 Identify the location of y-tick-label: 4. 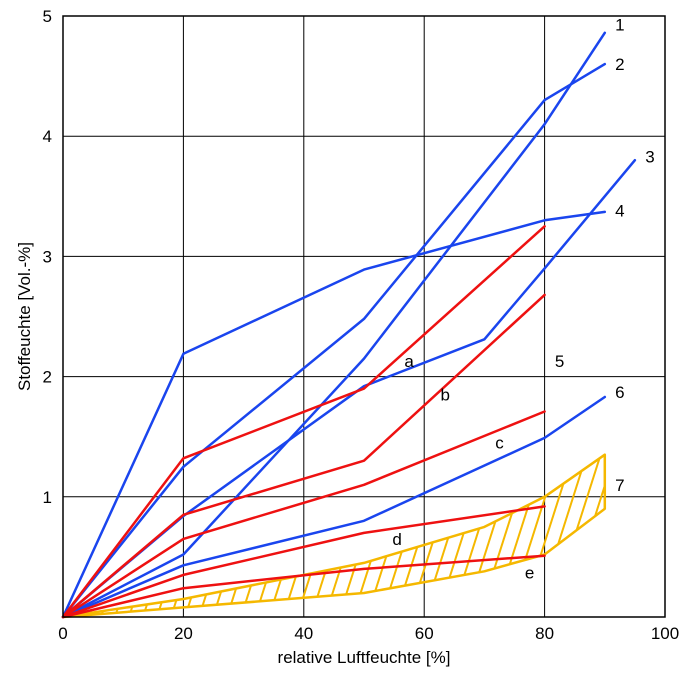
(47, 136).